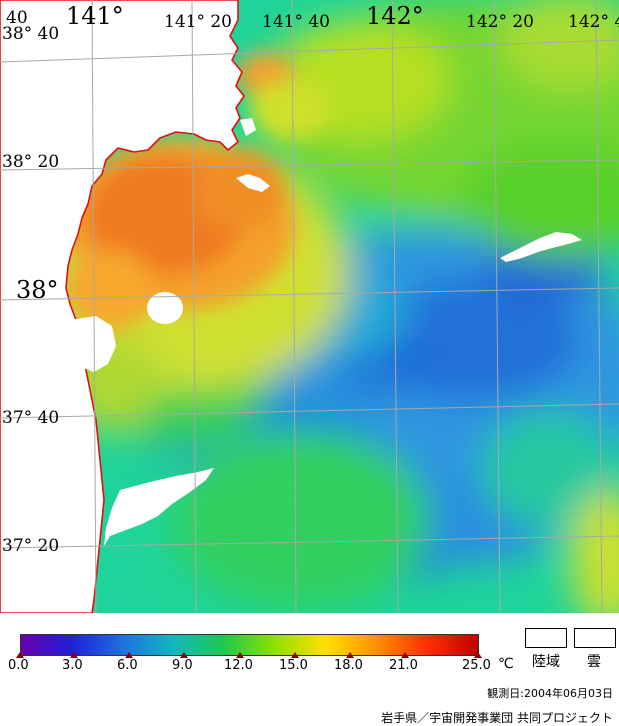 This screenshot has width=619, height=726. I want to click on longitude-label-edge: 40, so click(17, 18).